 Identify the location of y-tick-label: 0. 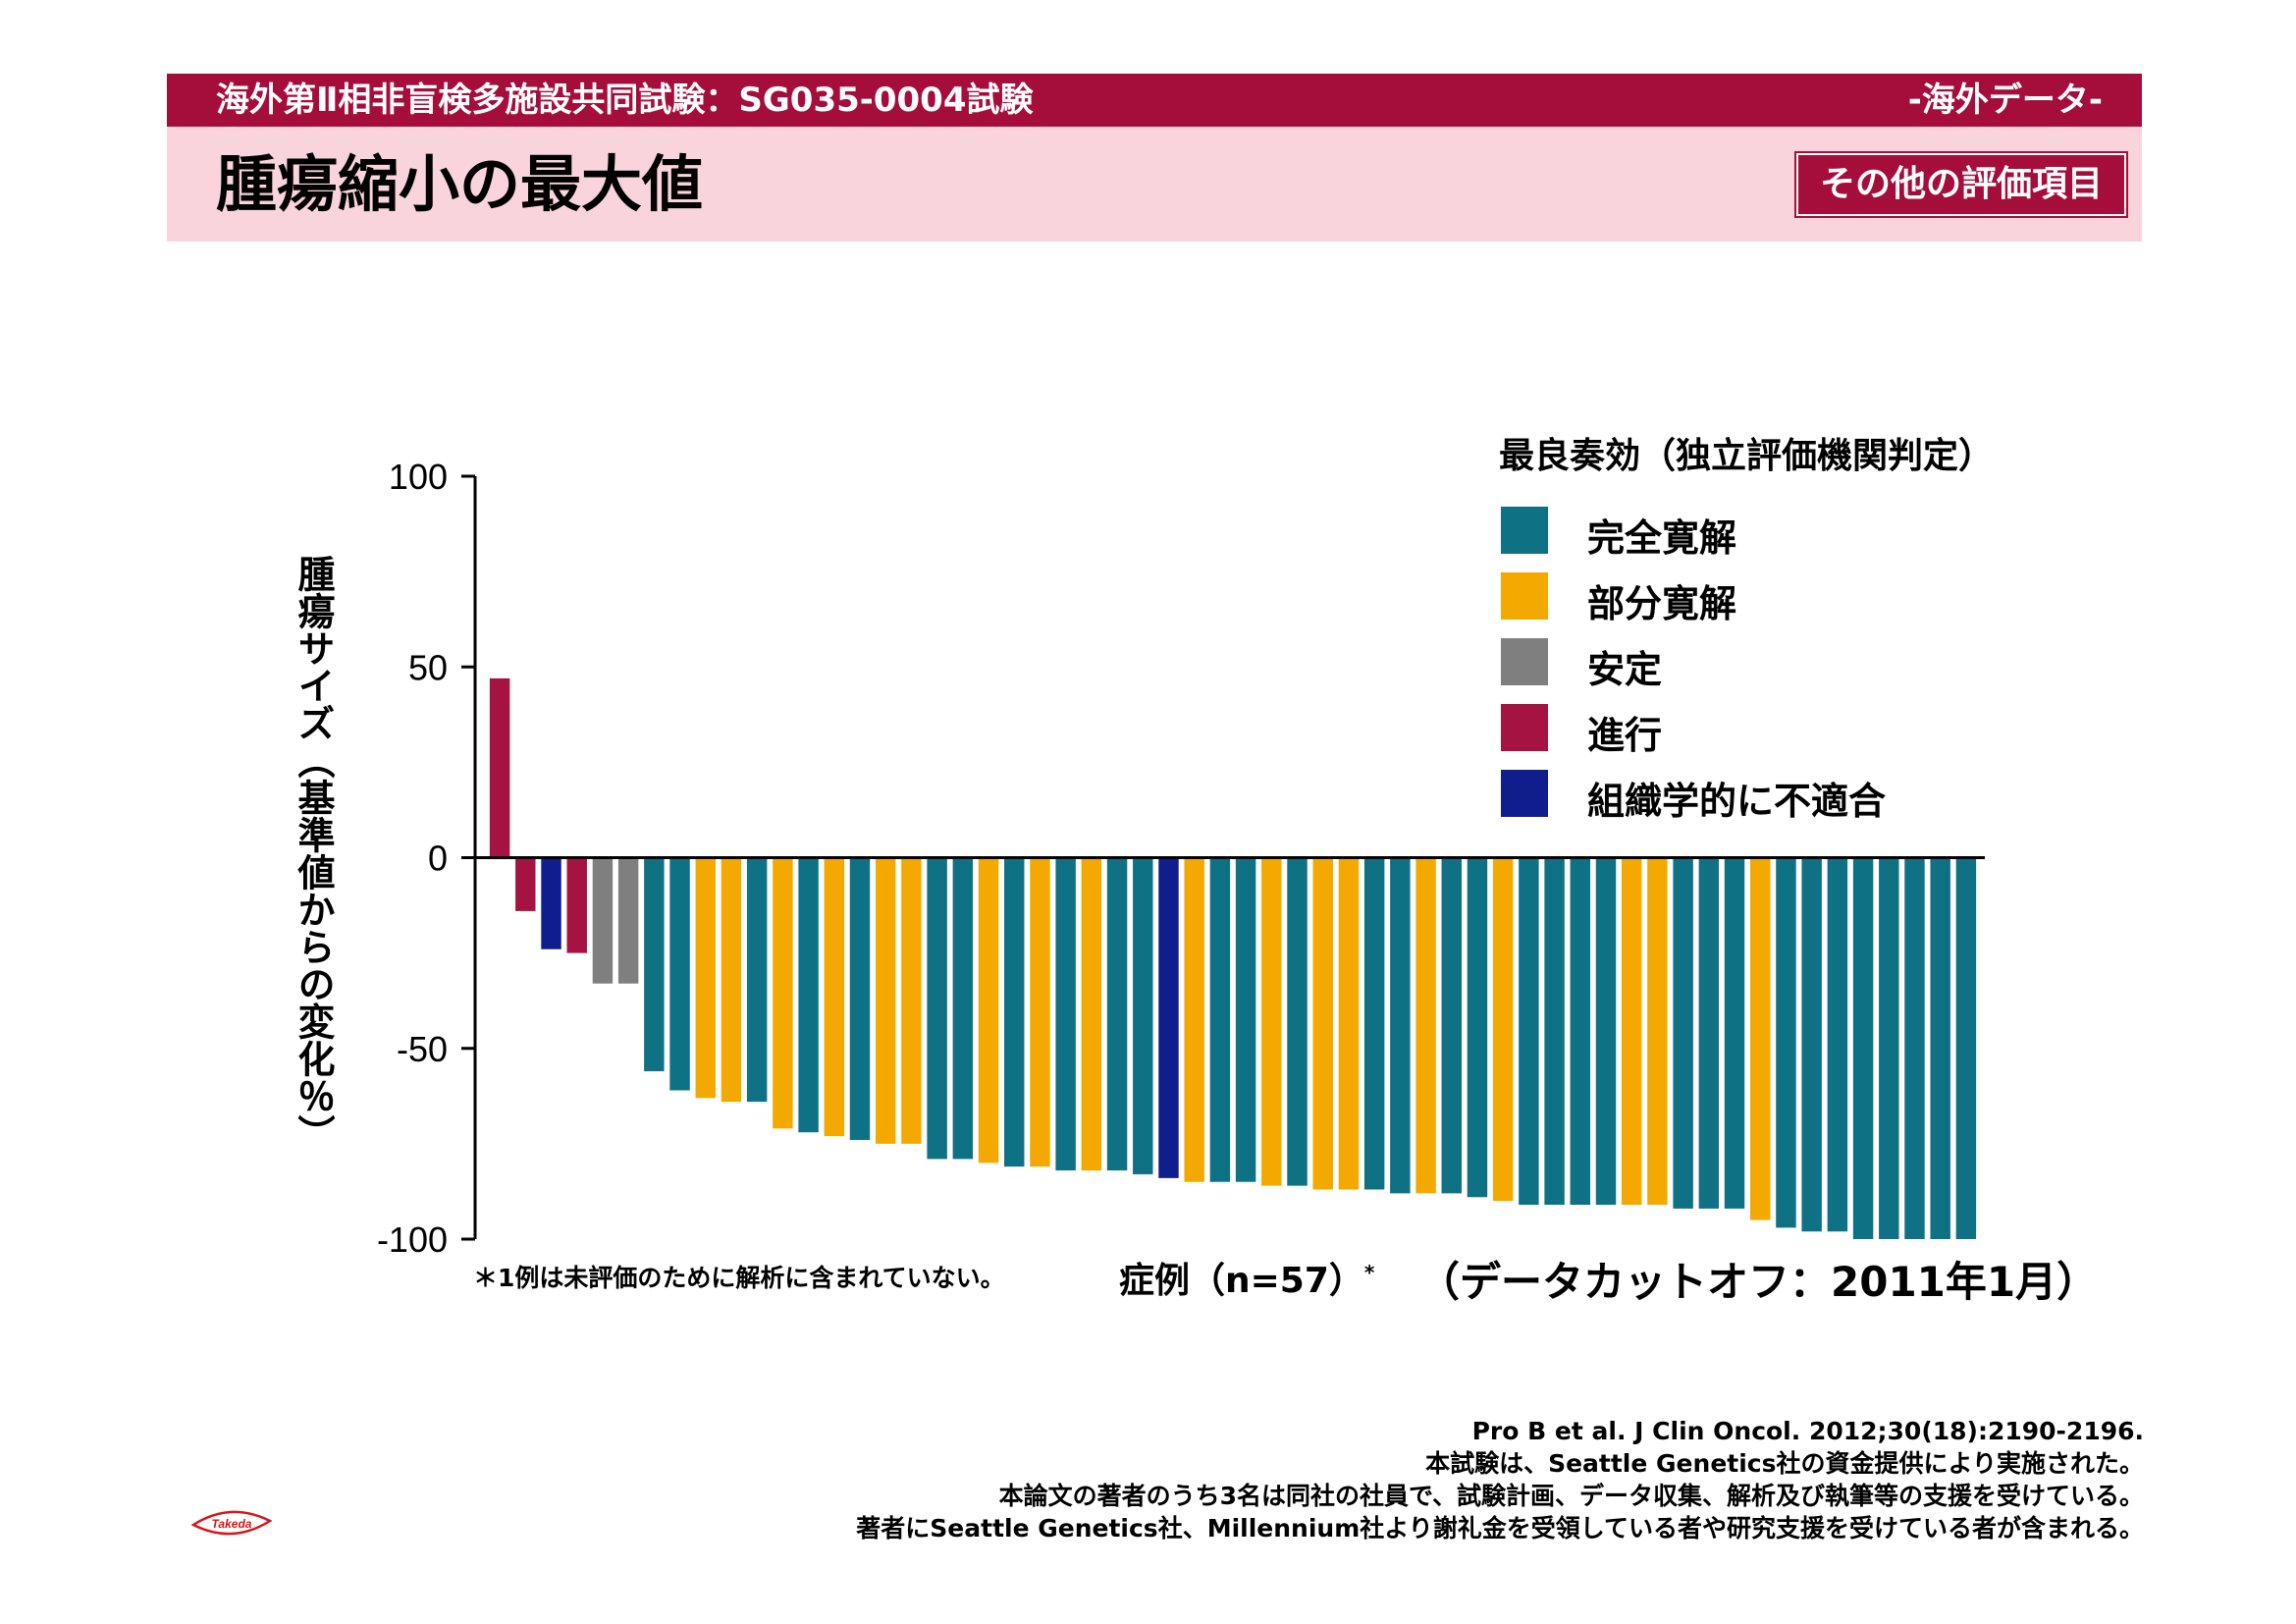
(438, 859).